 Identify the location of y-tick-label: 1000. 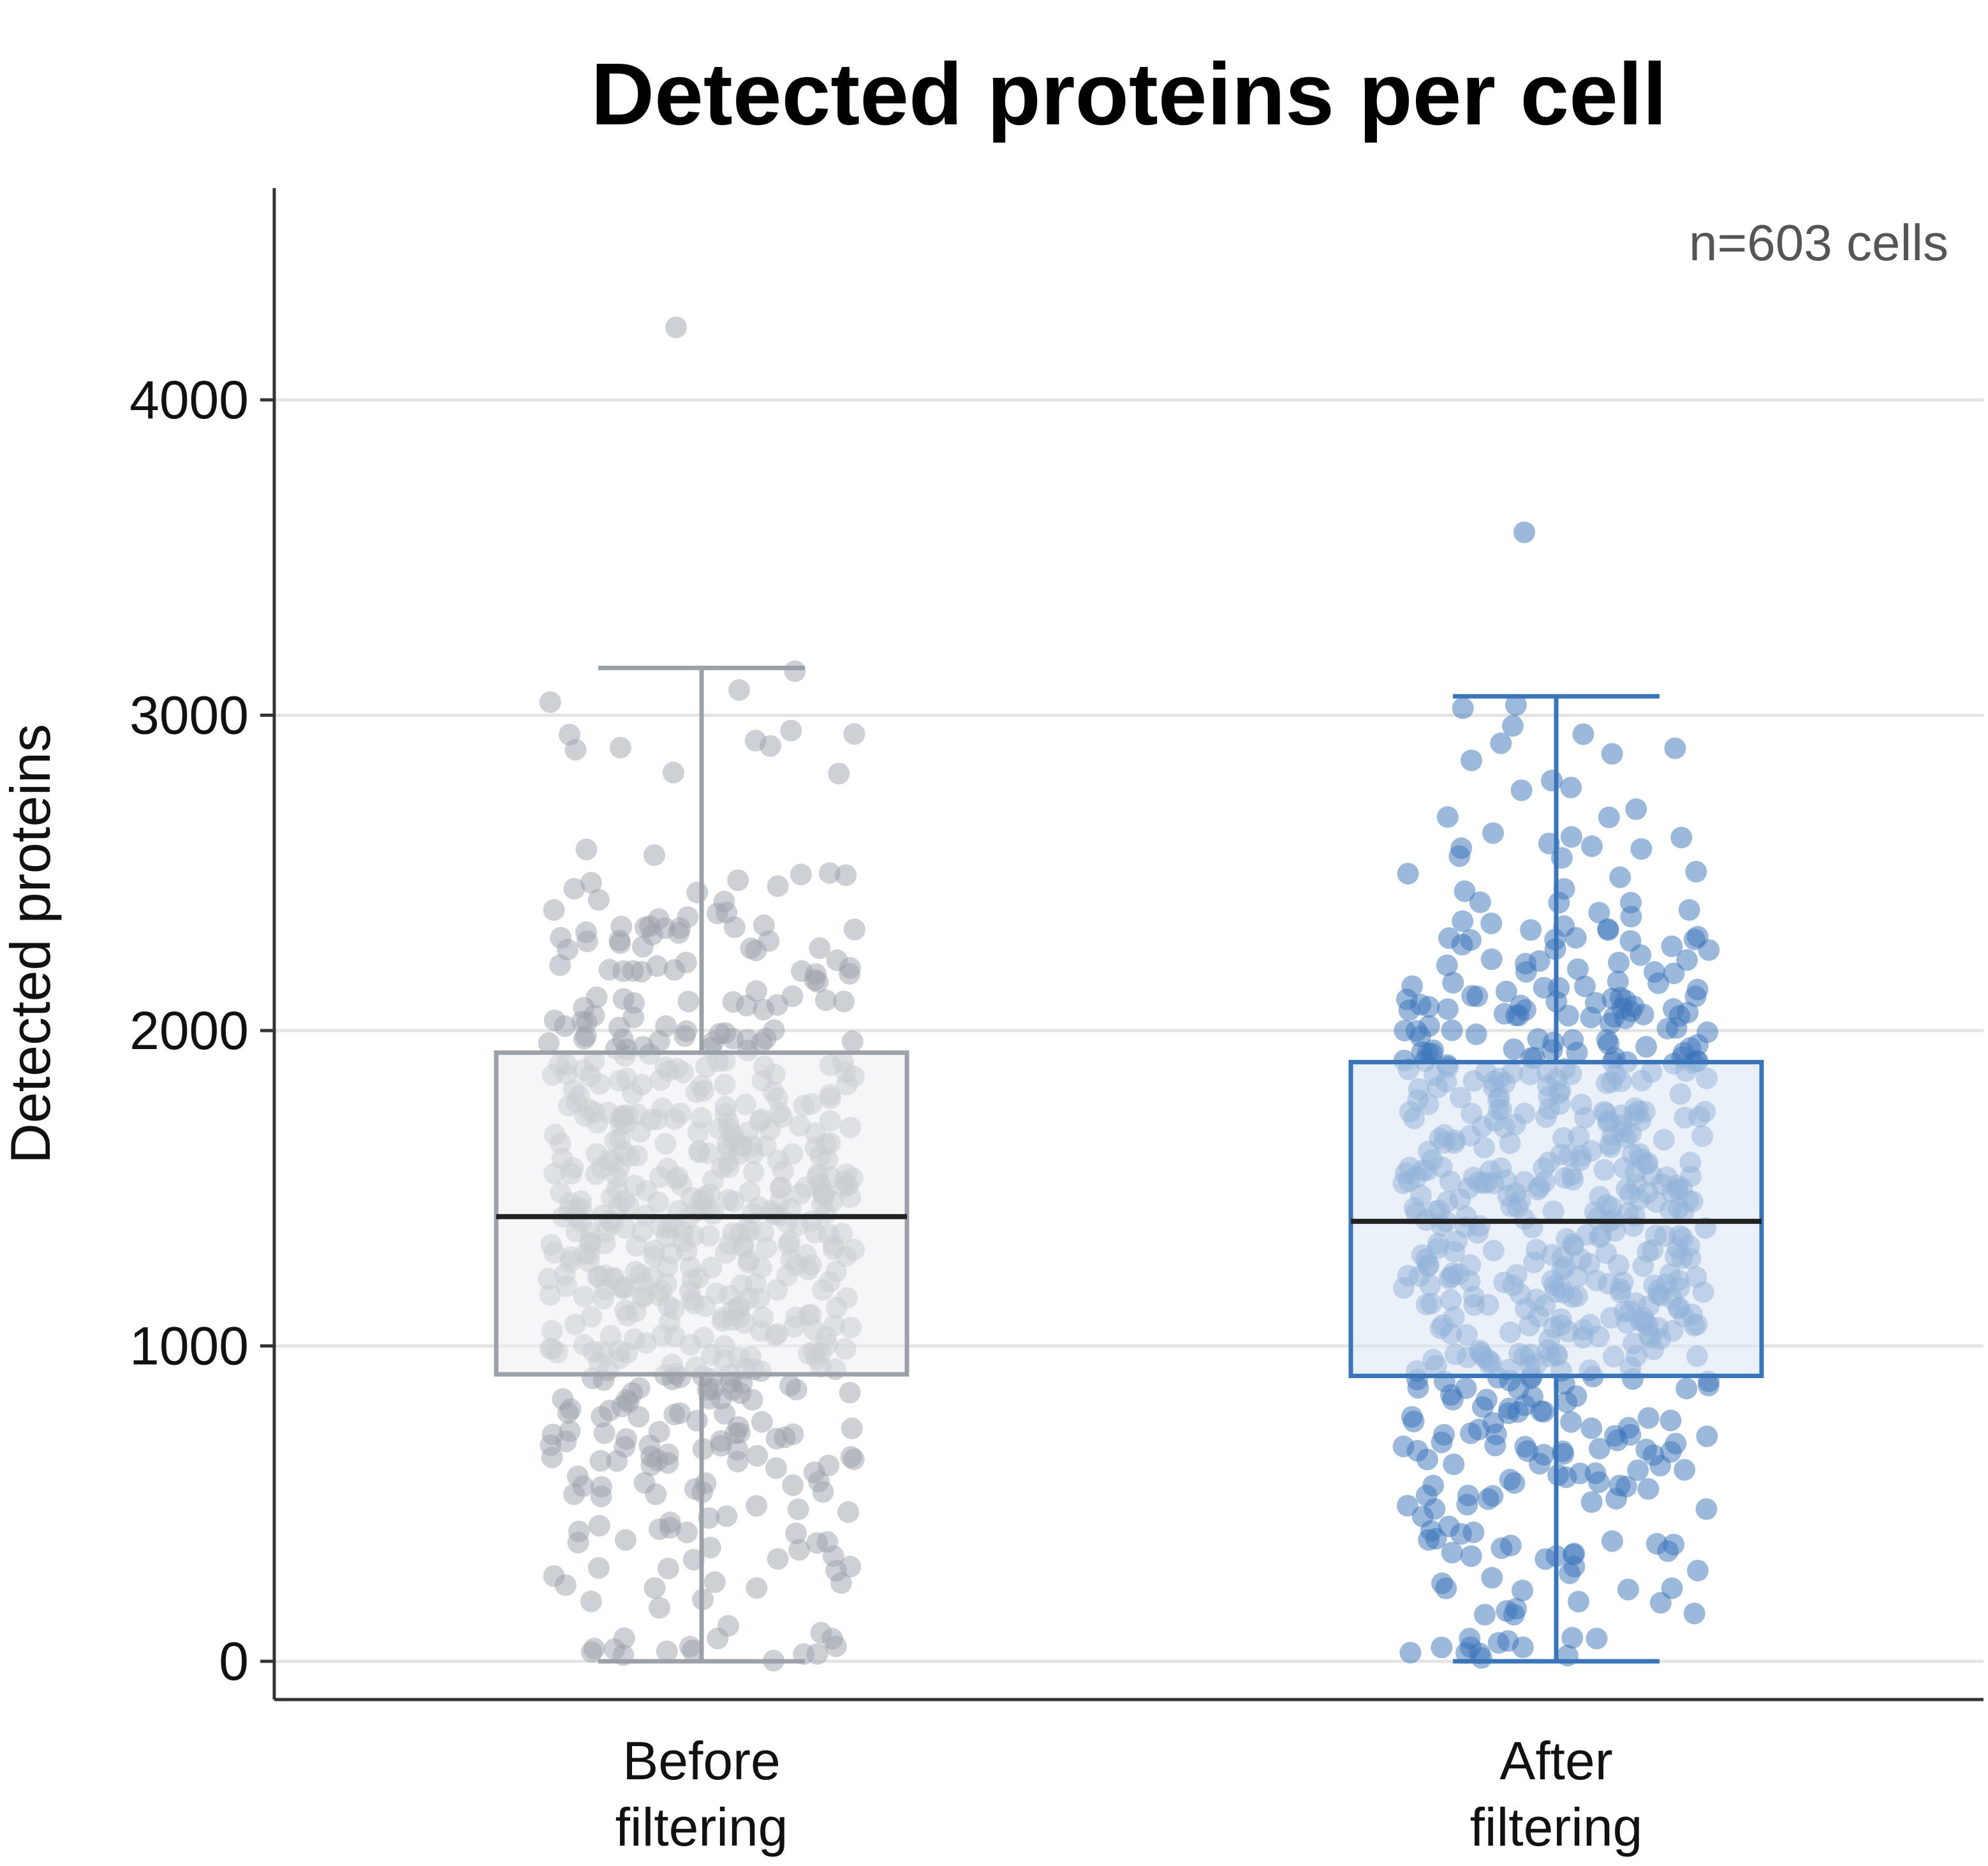
(189, 1346).